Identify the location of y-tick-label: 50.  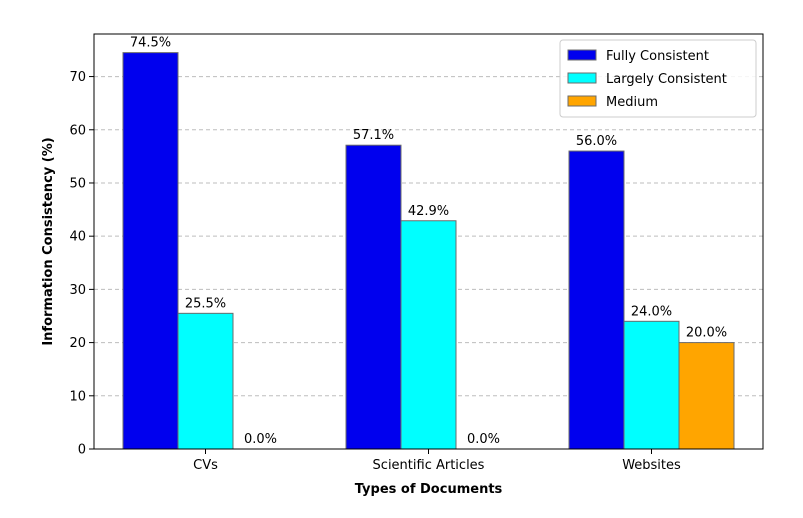
(77, 183).